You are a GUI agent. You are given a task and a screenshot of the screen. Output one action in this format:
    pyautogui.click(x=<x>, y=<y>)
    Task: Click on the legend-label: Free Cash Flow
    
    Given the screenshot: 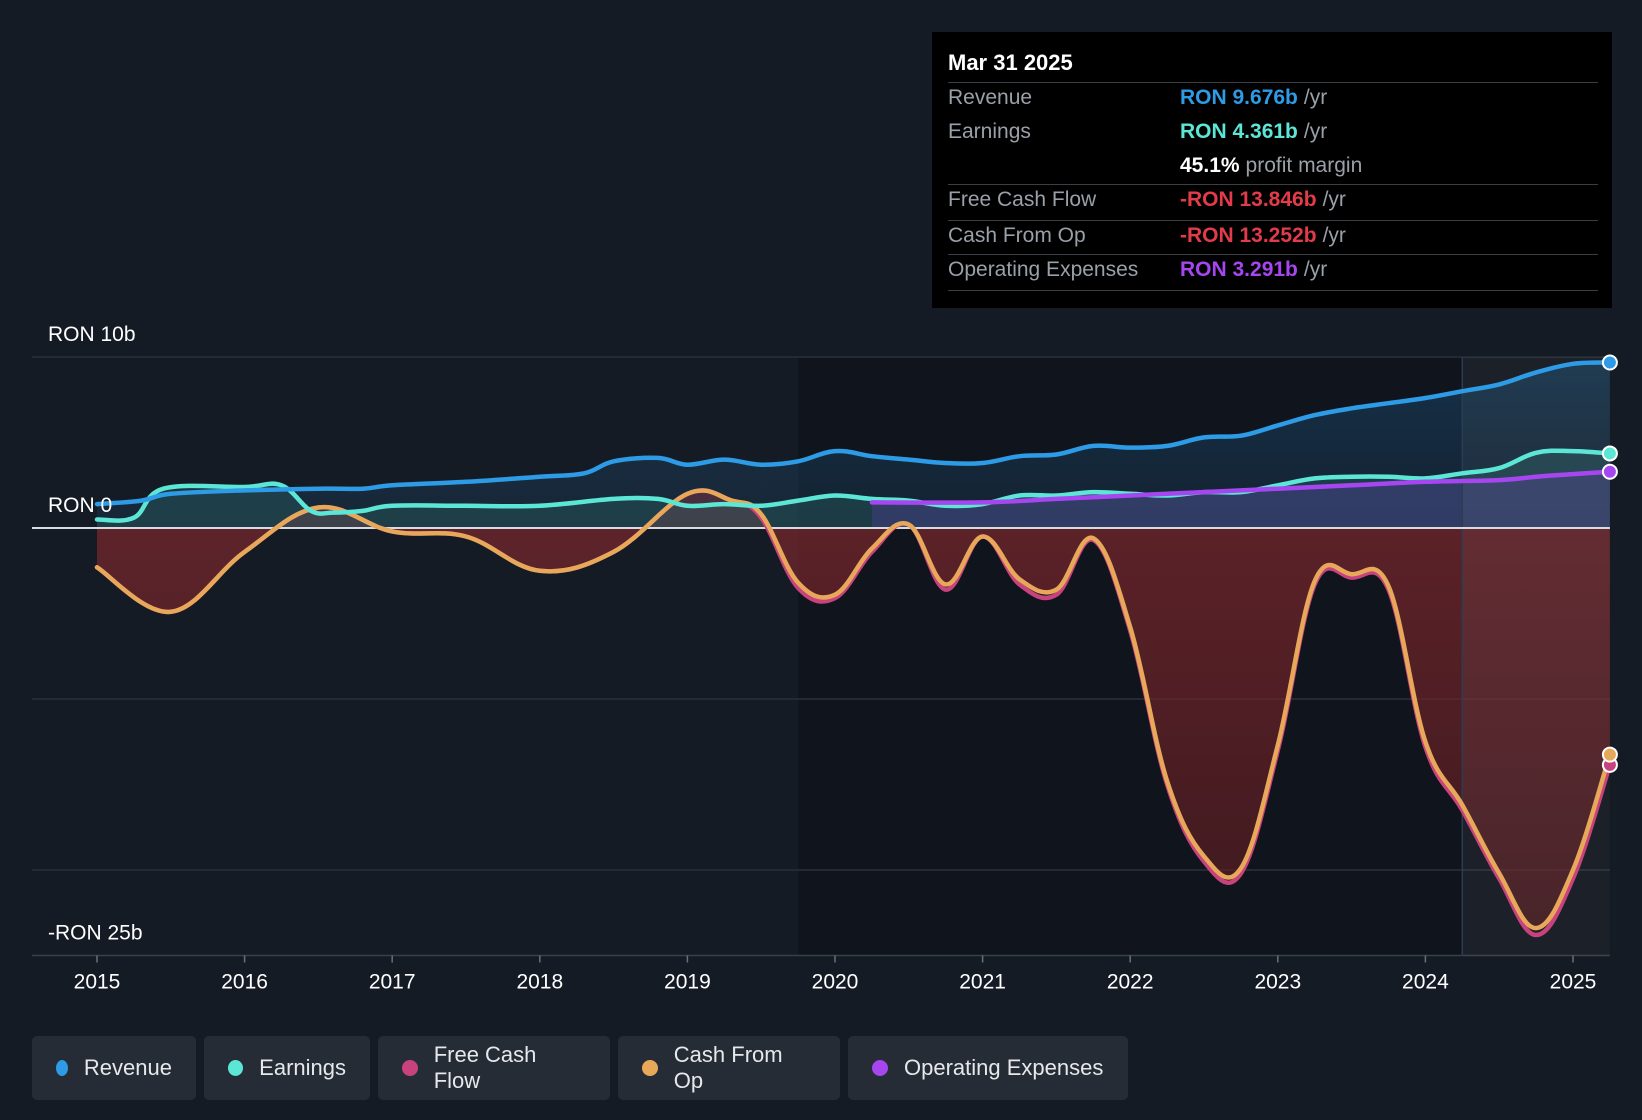 What is the action you would take?
    pyautogui.click(x=485, y=1067)
    